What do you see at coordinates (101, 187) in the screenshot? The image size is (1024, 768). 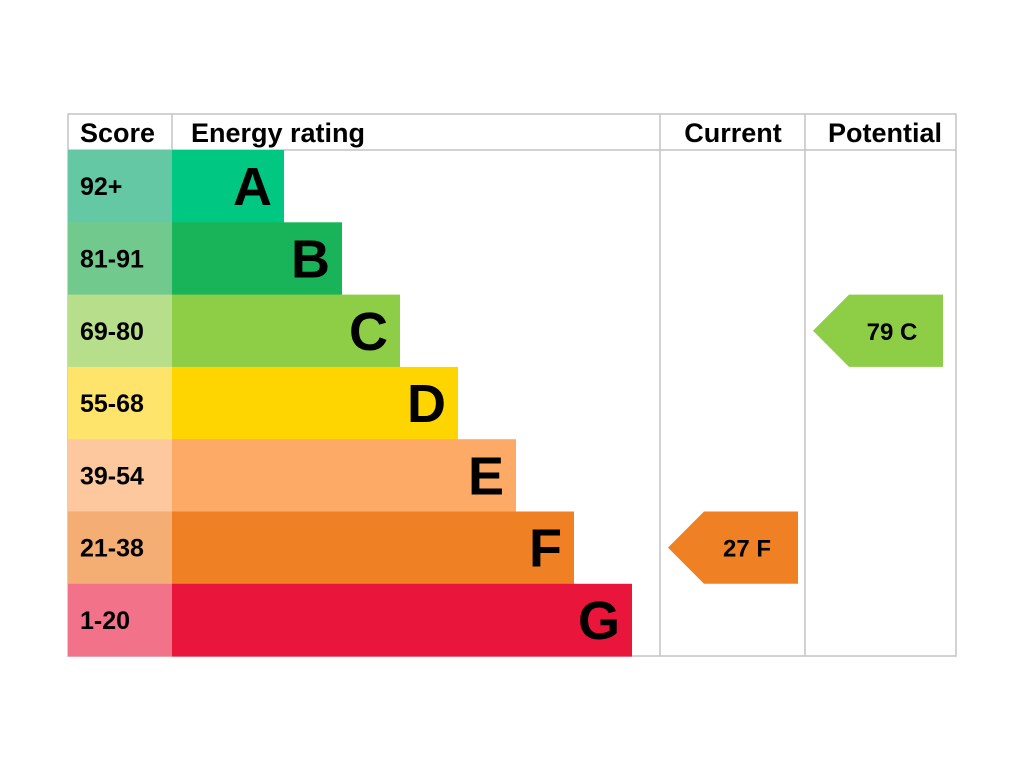 I see `score-range-a: 92+` at bounding box center [101, 187].